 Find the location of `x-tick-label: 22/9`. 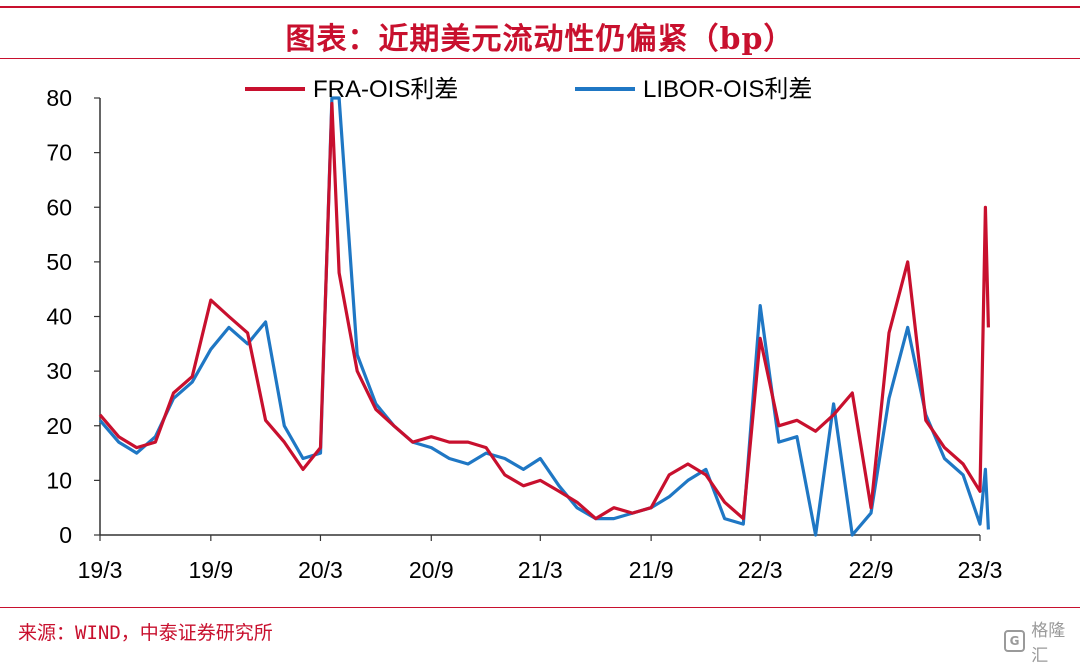

x-tick-label: 22/9 is located at coordinates (871, 570).